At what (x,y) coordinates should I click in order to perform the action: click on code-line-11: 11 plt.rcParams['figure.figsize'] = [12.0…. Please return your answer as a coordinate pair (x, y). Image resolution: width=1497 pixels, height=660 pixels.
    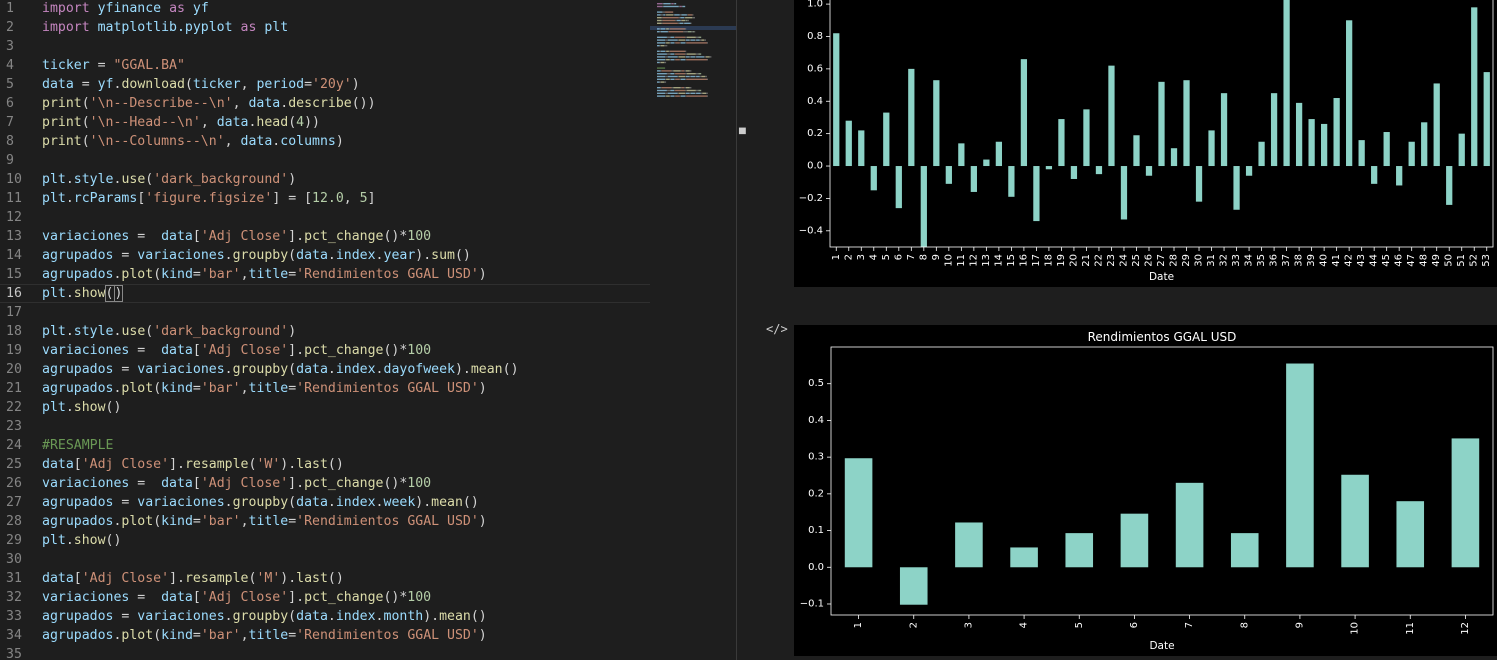
    Looking at the image, I should click on (325, 198).